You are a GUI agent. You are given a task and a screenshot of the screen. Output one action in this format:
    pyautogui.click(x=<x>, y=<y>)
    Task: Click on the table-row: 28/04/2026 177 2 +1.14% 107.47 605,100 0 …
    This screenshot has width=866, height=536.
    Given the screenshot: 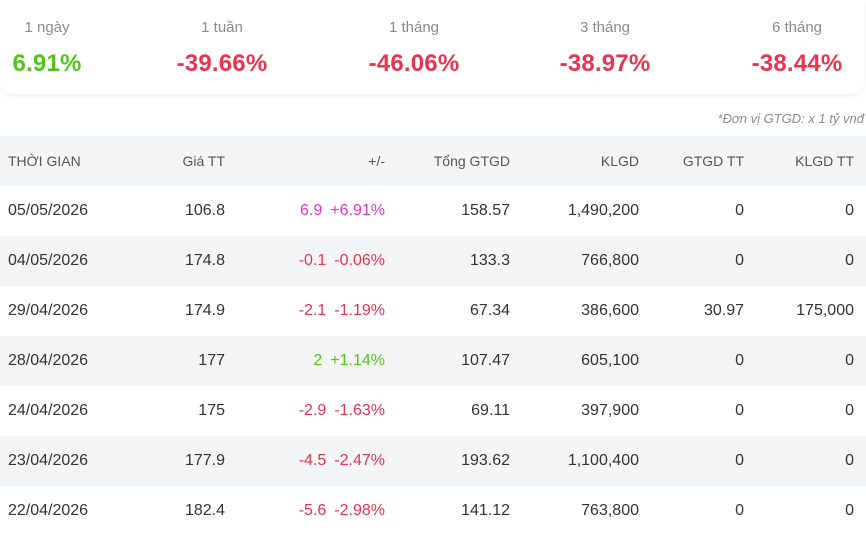 What is the action you would take?
    pyautogui.click(x=433, y=361)
    